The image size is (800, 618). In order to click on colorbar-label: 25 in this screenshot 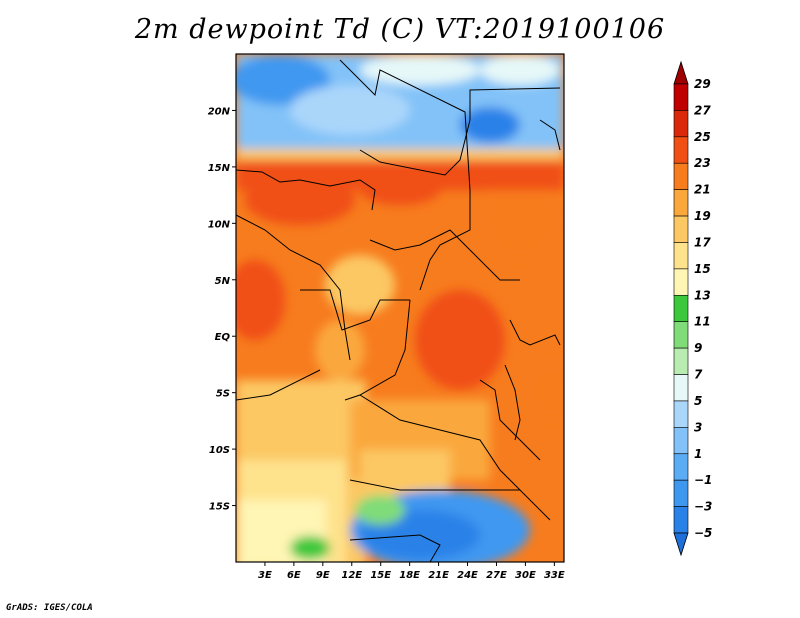, I will do `click(702, 137)`.